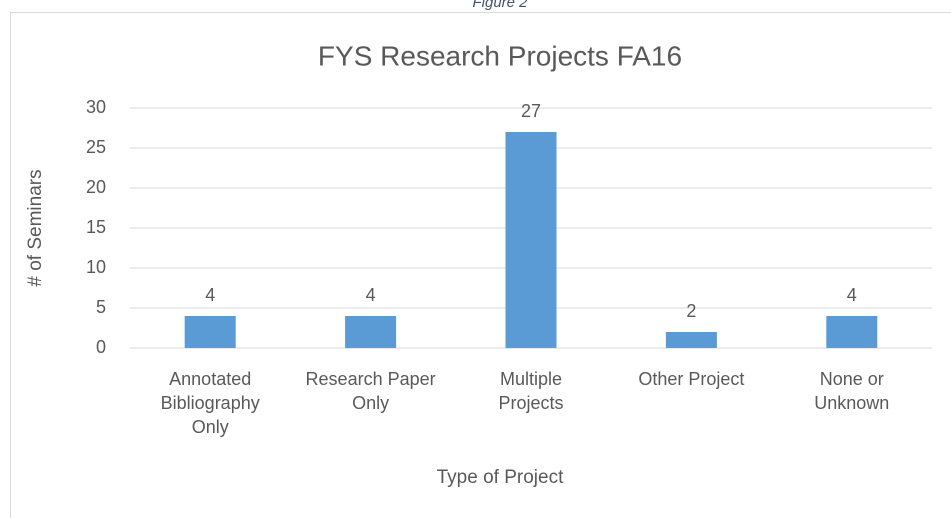  What do you see at coordinates (35, 227) in the screenshot?
I see `y-axis-label: # of Seminars` at bounding box center [35, 227].